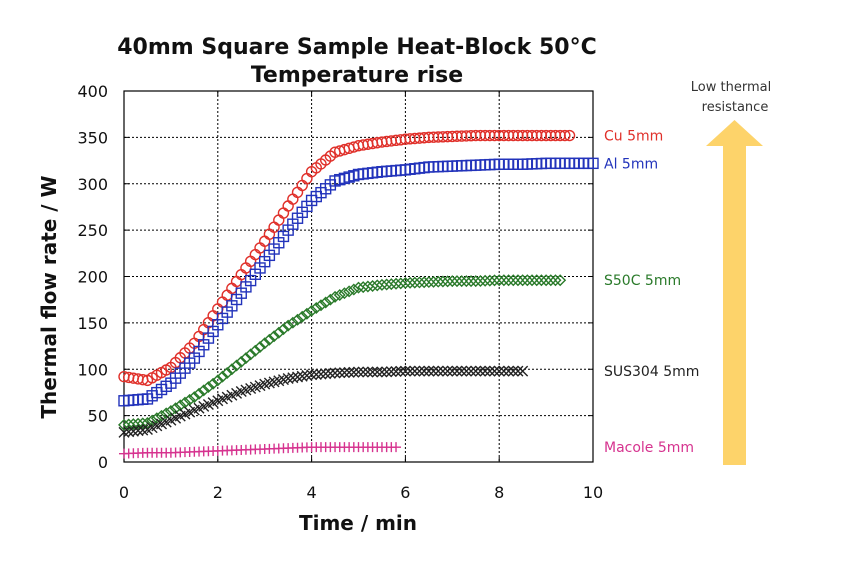  Describe the element at coordinates (103, 462) in the screenshot. I see `tick-label-y: 0` at that location.